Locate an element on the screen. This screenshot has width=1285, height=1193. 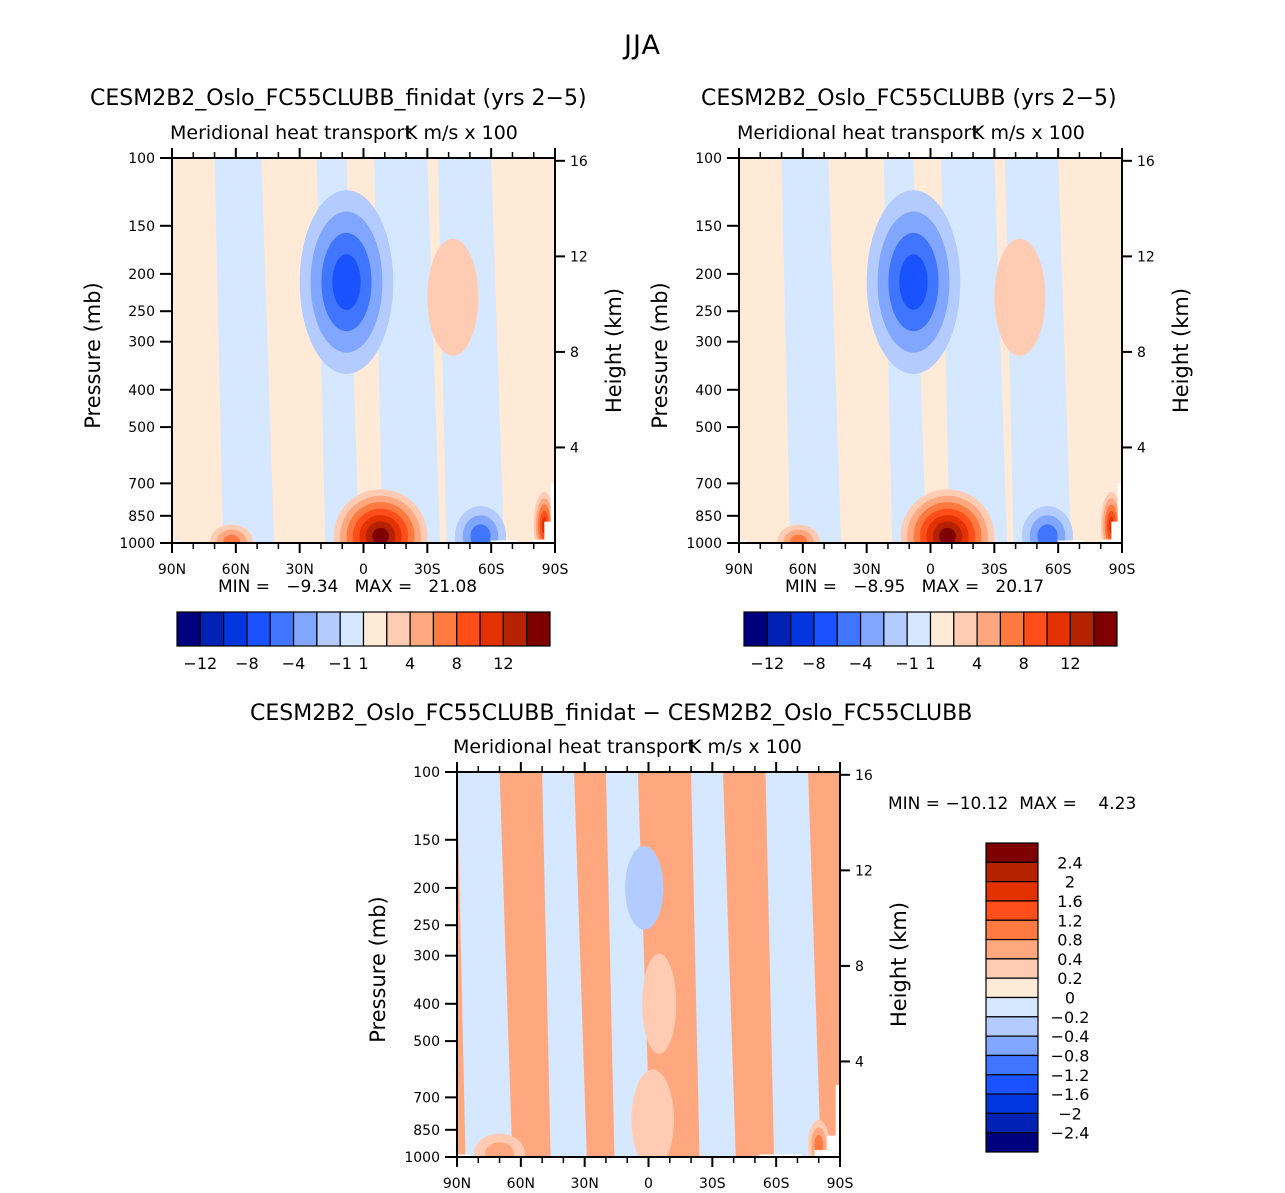
colorbar-label: 8 is located at coordinates (457, 663).